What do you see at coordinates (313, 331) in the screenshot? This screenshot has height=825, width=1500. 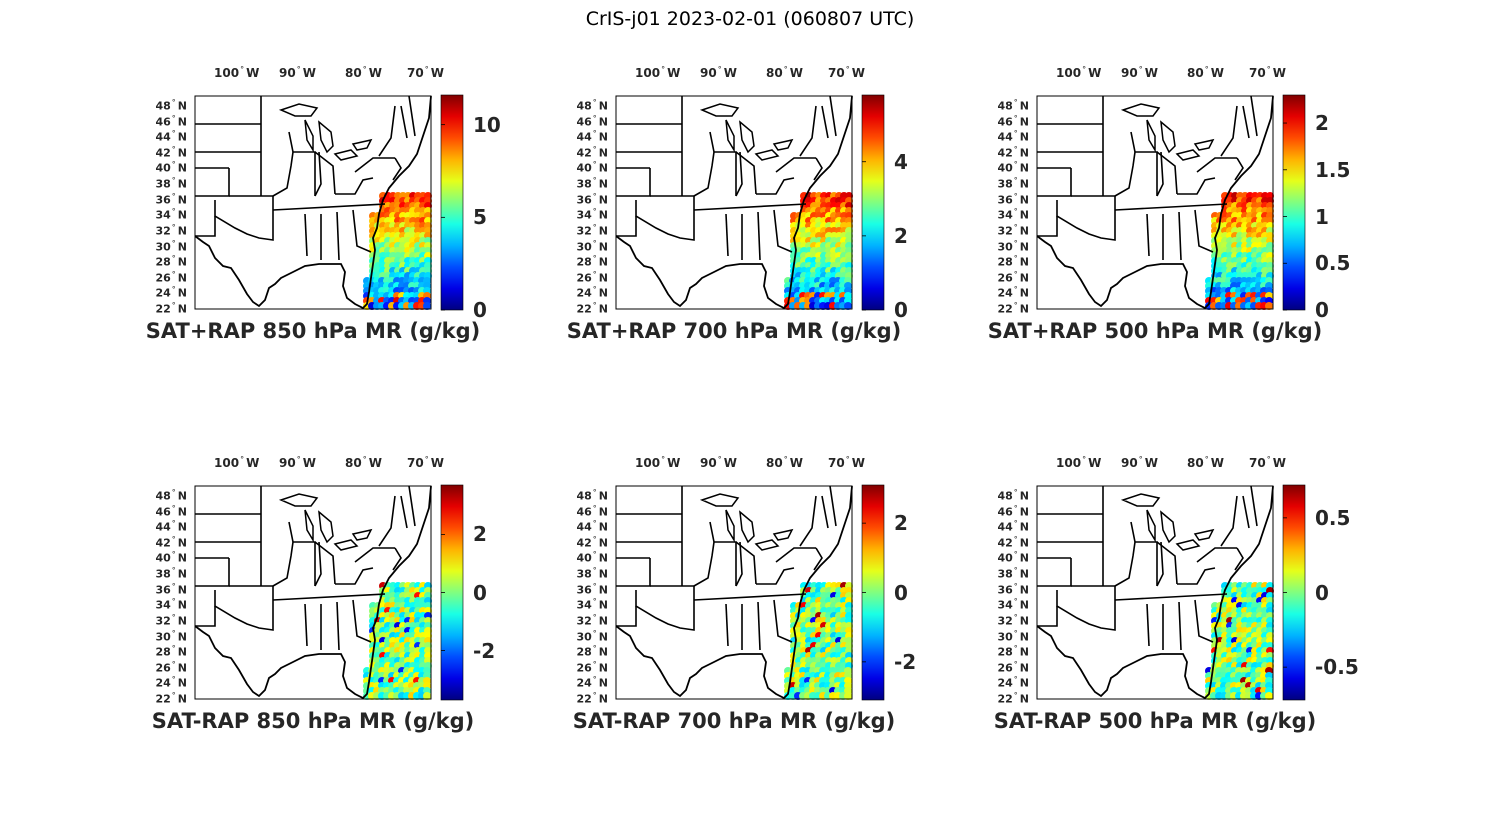 I see `panel-title: SAT+RAP 850 hPa MR (g/kg)` at bounding box center [313, 331].